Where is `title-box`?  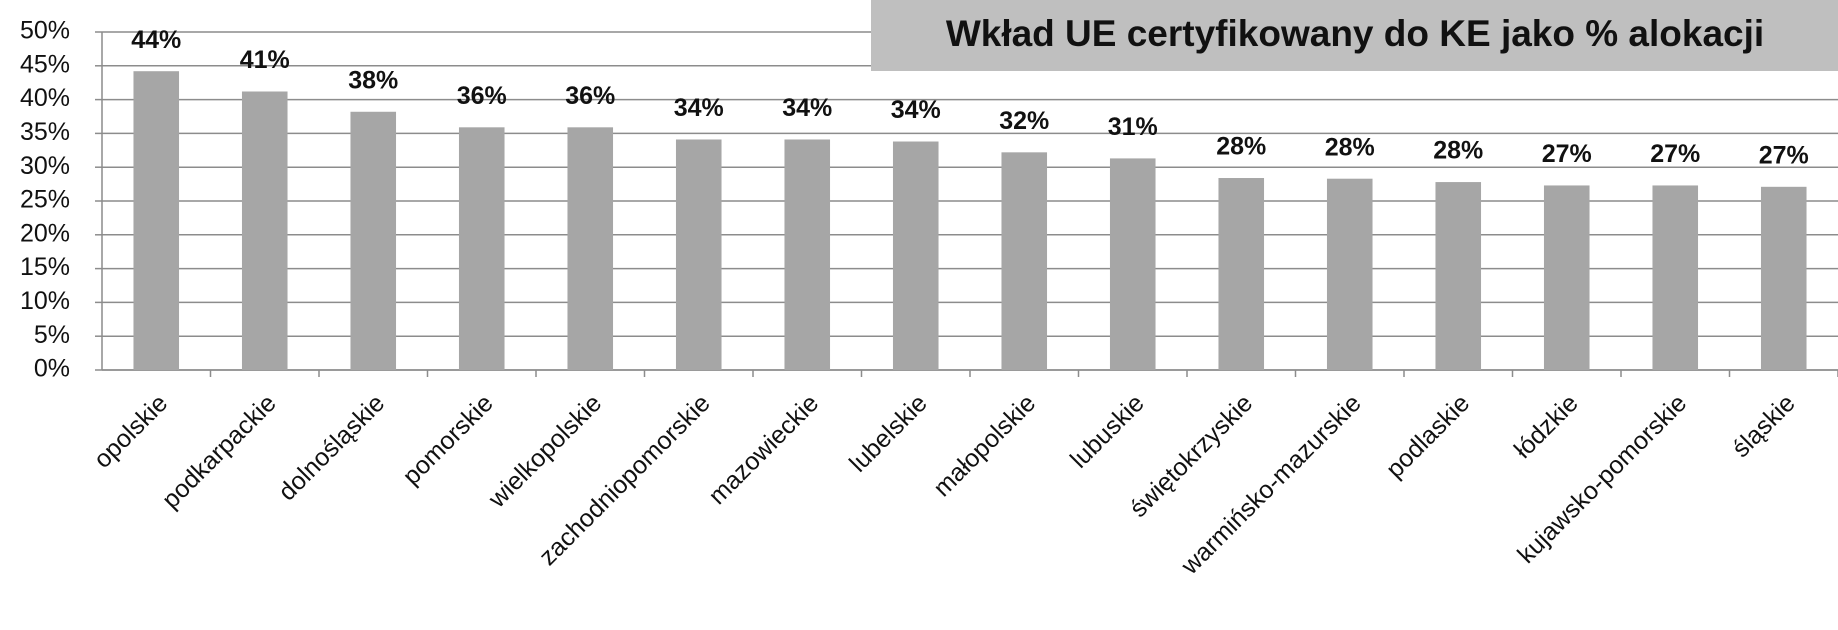
title-box is located at coordinates (1354, 35).